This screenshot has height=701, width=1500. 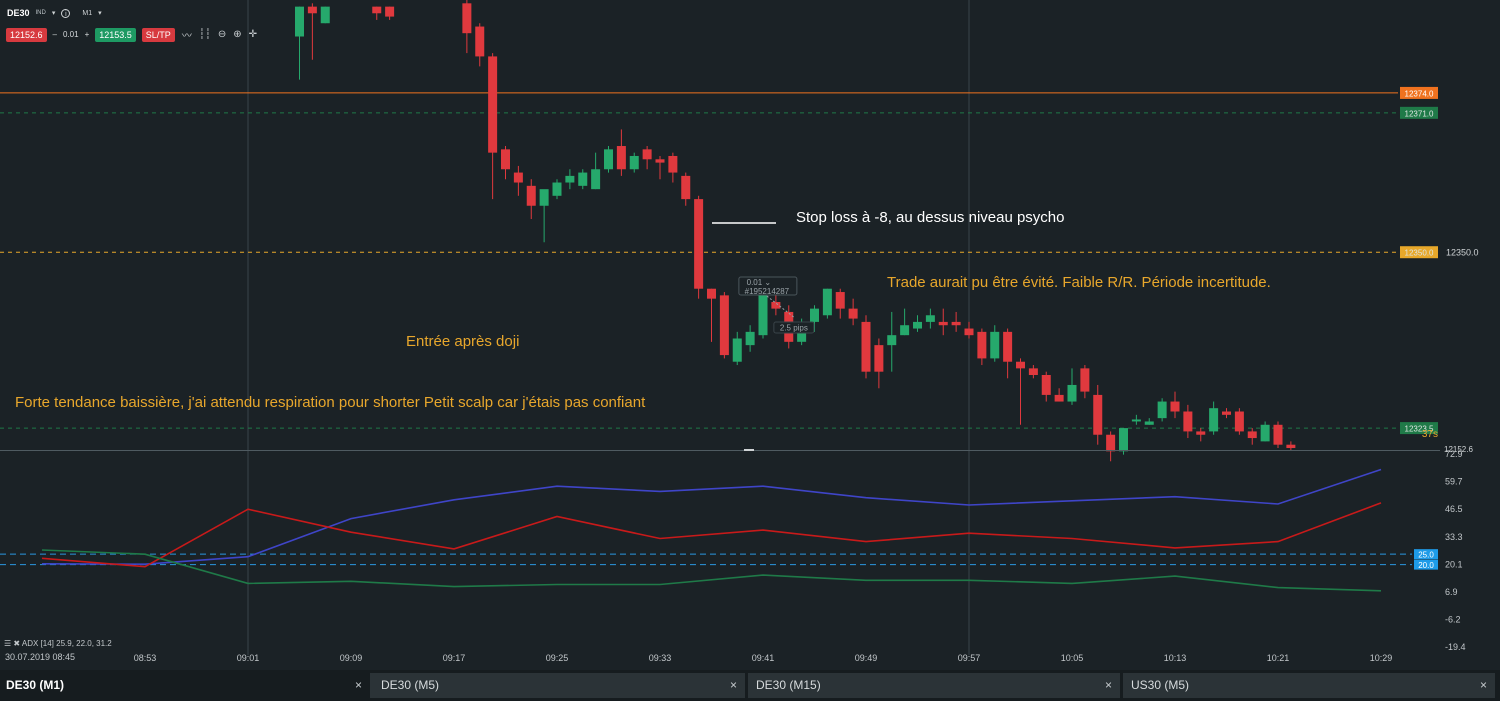 I want to click on trade-lot-label: 0.01 ⌄, so click(x=759, y=282).